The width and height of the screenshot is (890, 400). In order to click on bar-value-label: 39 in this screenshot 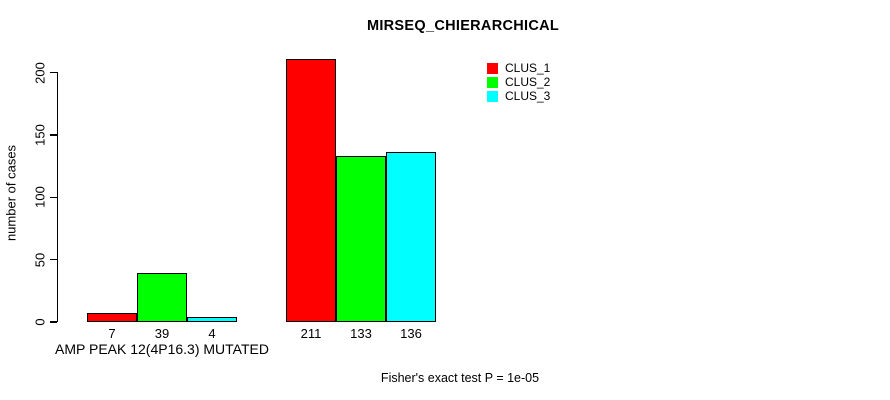, I will do `click(162, 333)`.